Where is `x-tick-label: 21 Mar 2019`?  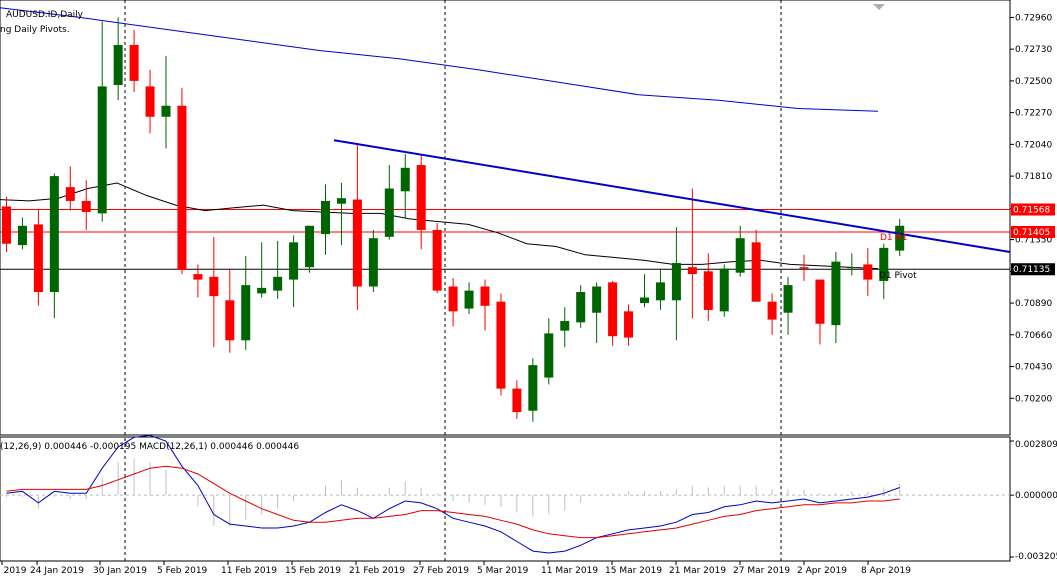
x-tick-label: 21 Mar 2019 is located at coordinates (697, 571).